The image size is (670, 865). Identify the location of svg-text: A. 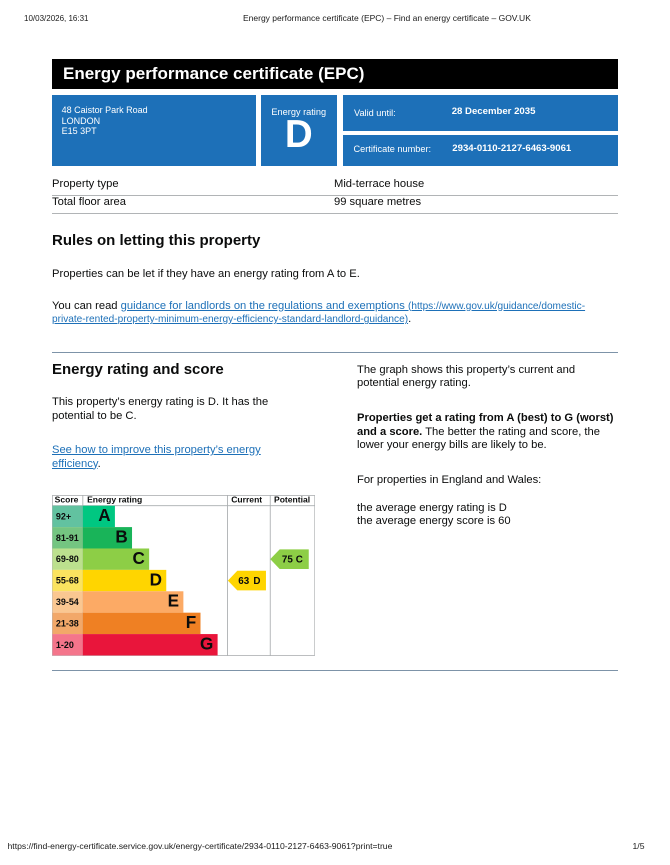
(105, 515).